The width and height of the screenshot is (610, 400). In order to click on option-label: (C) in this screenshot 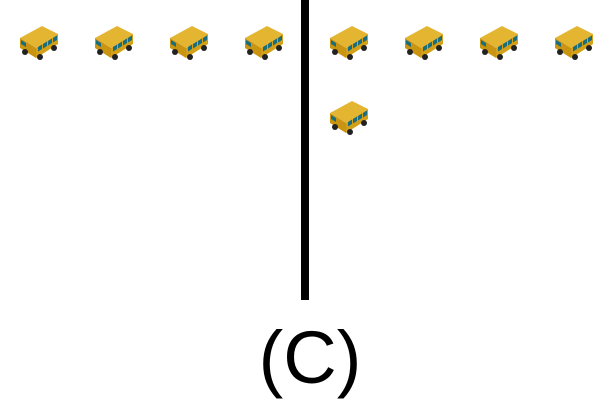, I will do `click(310, 357)`.